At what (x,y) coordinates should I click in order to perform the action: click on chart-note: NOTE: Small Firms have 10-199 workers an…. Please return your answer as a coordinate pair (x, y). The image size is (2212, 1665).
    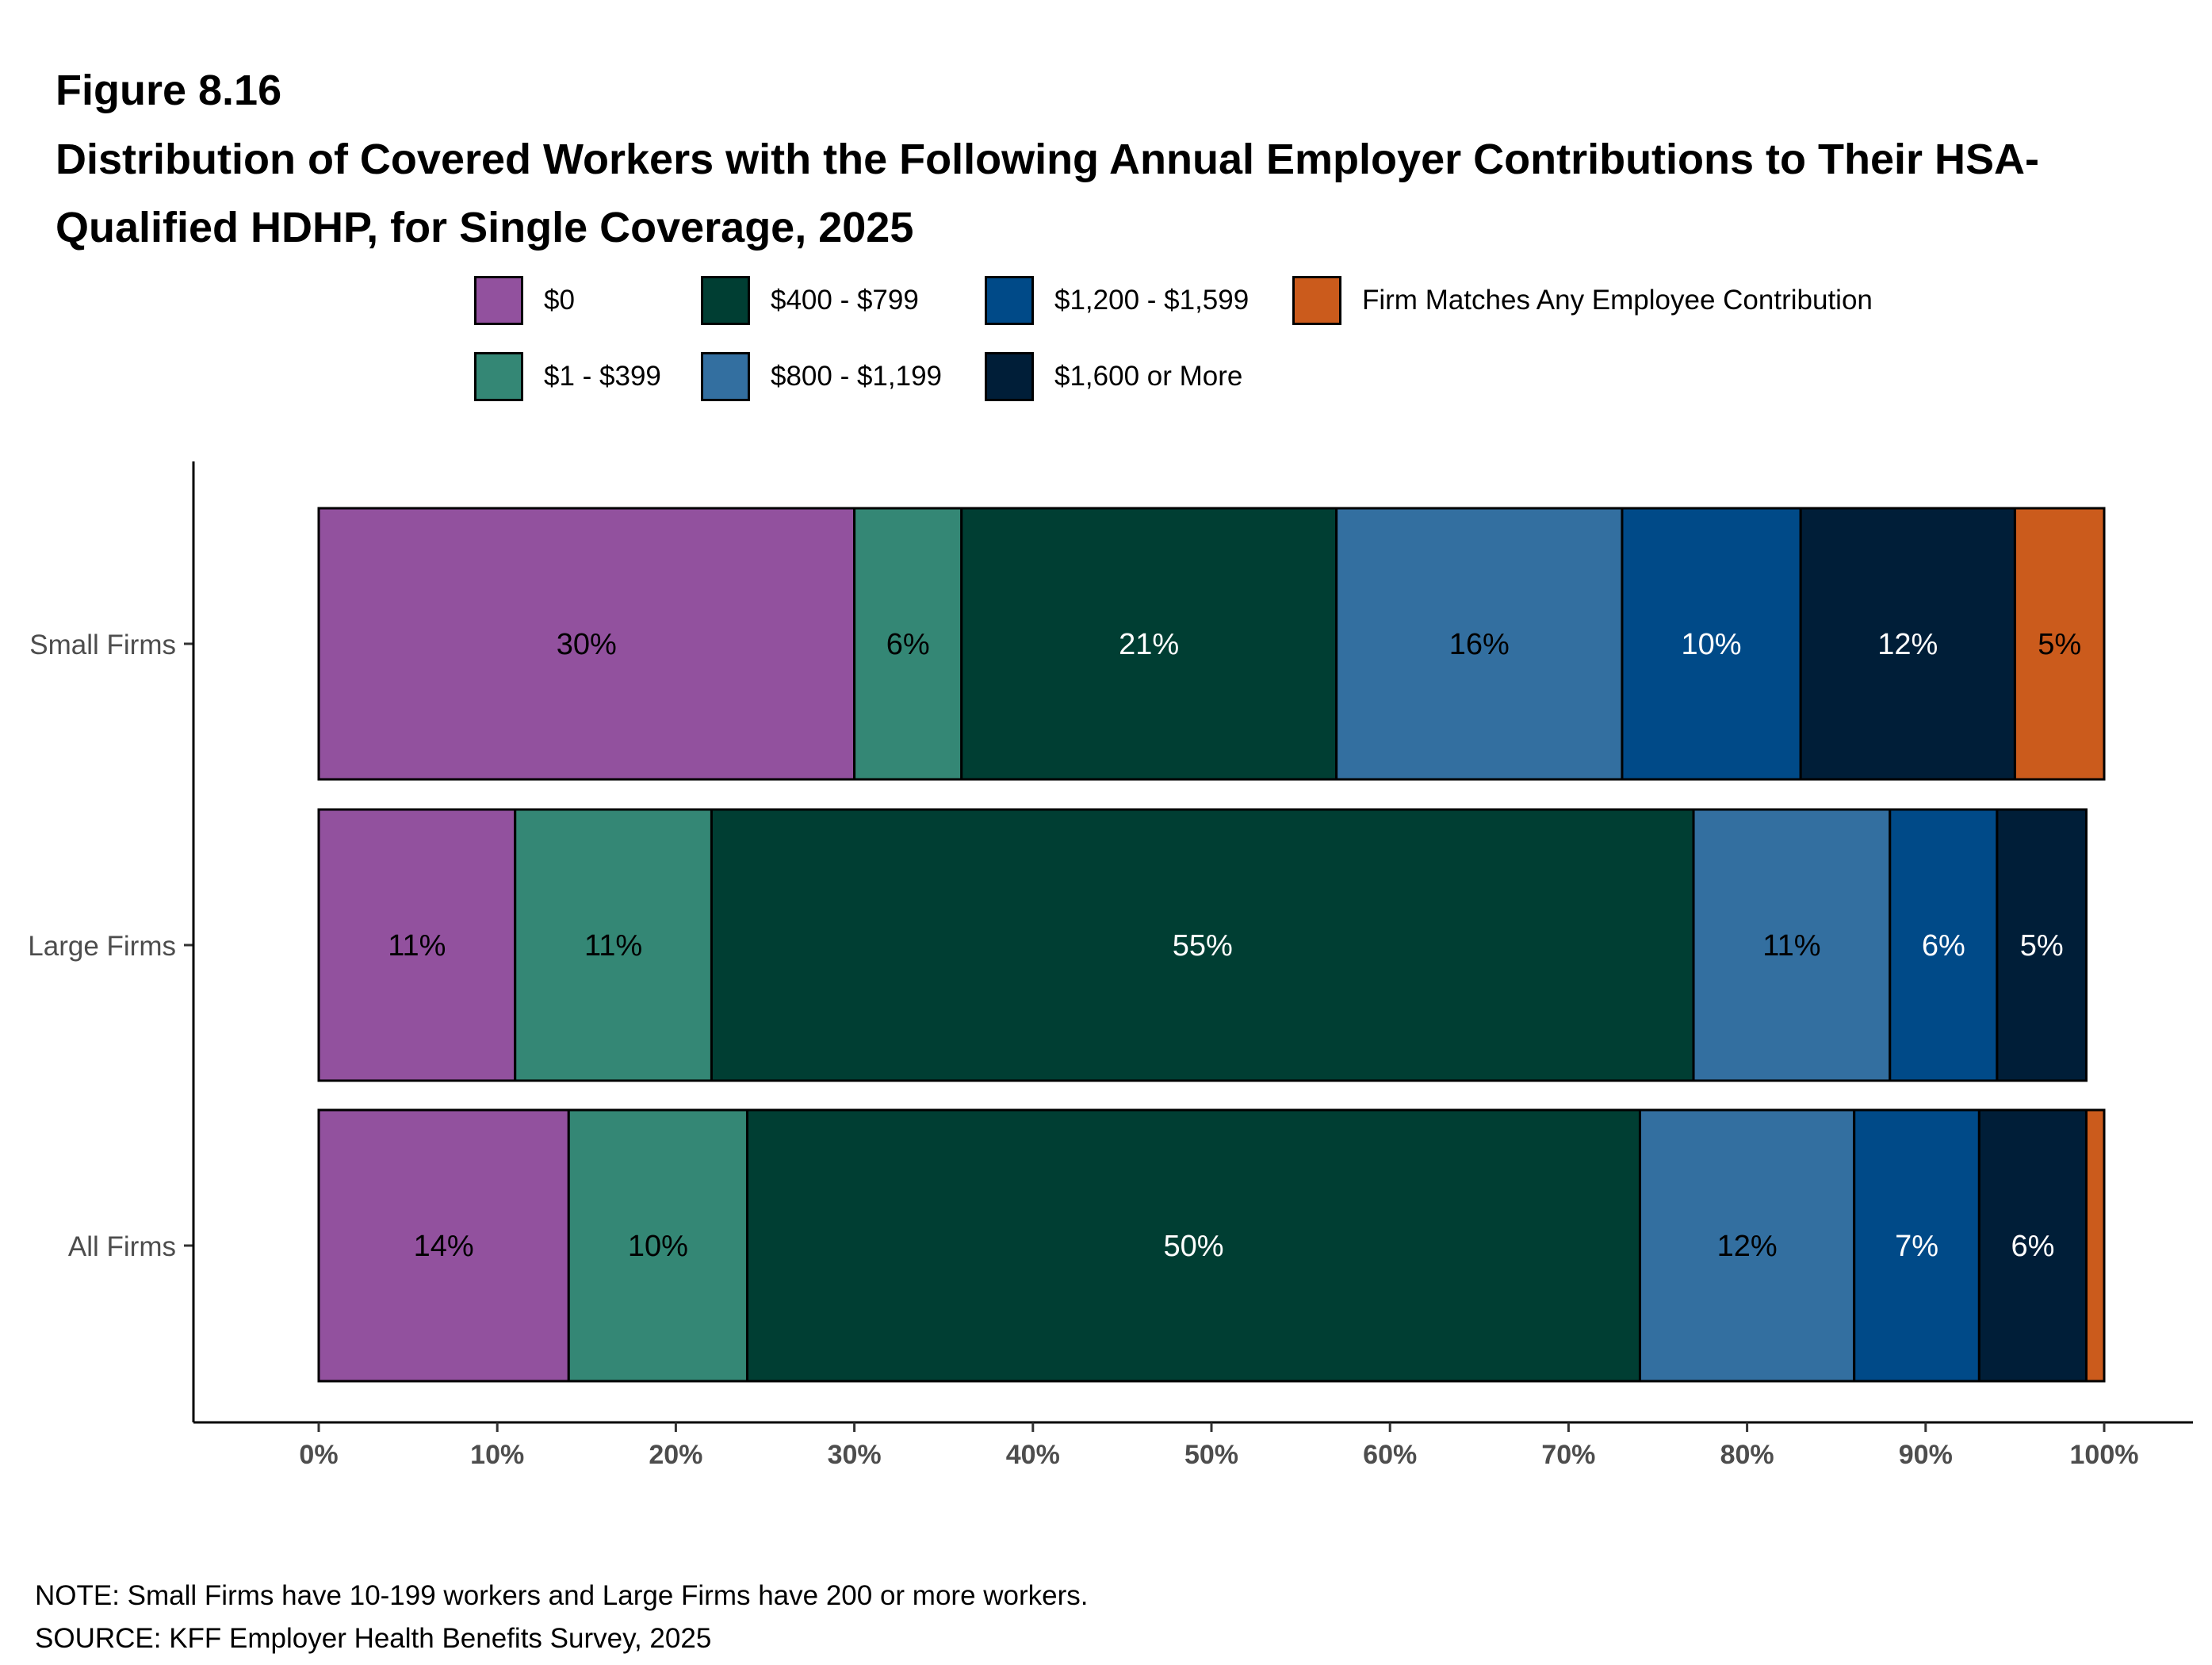
    Looking at the image, I should click on (562, 1595).